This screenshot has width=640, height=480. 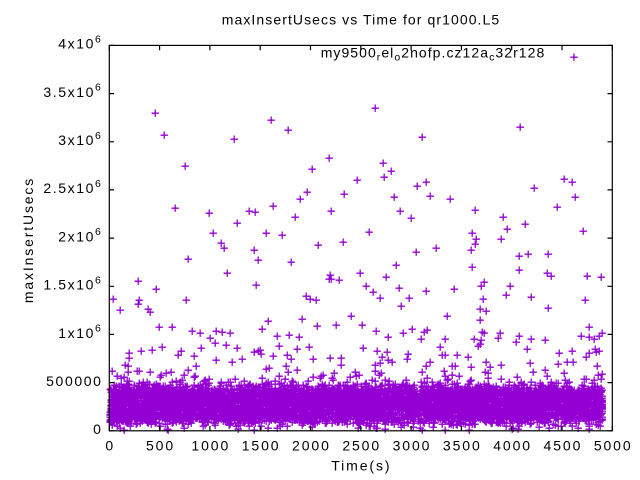 What do you see at coordinates (311, 445) in the screenshot?
I see `svg-text: 2000` at bounding box center [311, 445].